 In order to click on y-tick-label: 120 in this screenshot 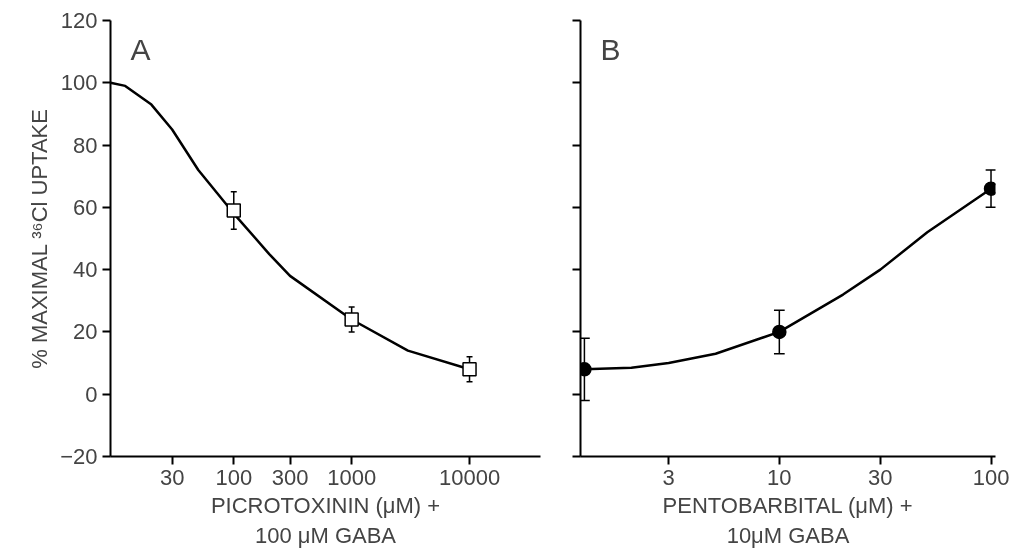, I will do `click(79, 20)`.